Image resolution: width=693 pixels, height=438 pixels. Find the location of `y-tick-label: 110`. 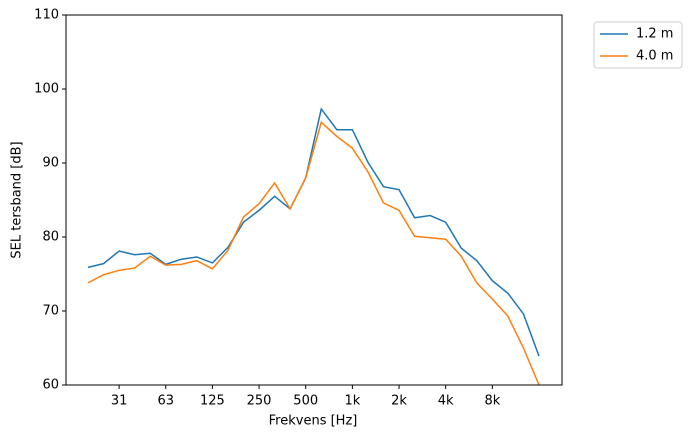

y-tick-label: 110 is located at coordinates (46, 15).